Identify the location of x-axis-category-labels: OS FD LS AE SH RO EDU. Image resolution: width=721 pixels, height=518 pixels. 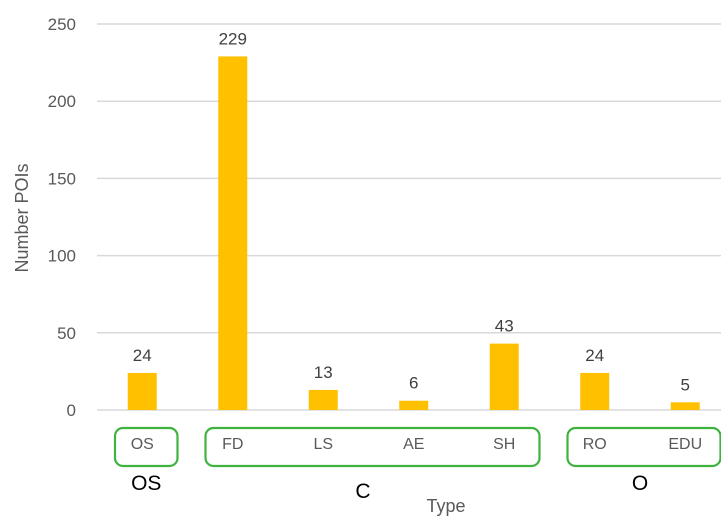
(416, 444).